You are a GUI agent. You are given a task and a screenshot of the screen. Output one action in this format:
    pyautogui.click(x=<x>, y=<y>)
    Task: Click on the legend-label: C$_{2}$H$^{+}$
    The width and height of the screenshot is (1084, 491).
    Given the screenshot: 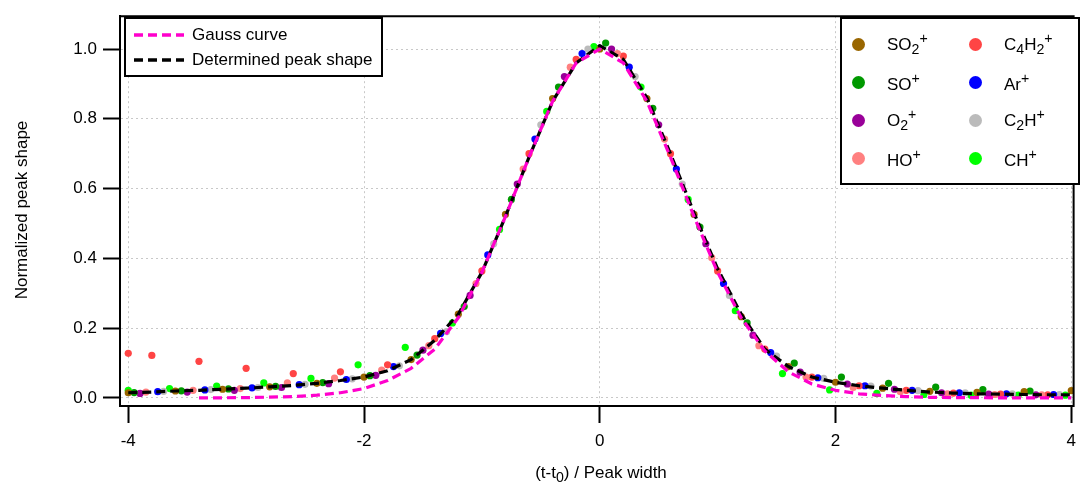 What is the action you would take?
    pyautogui.click(x=1025, y=120)
    